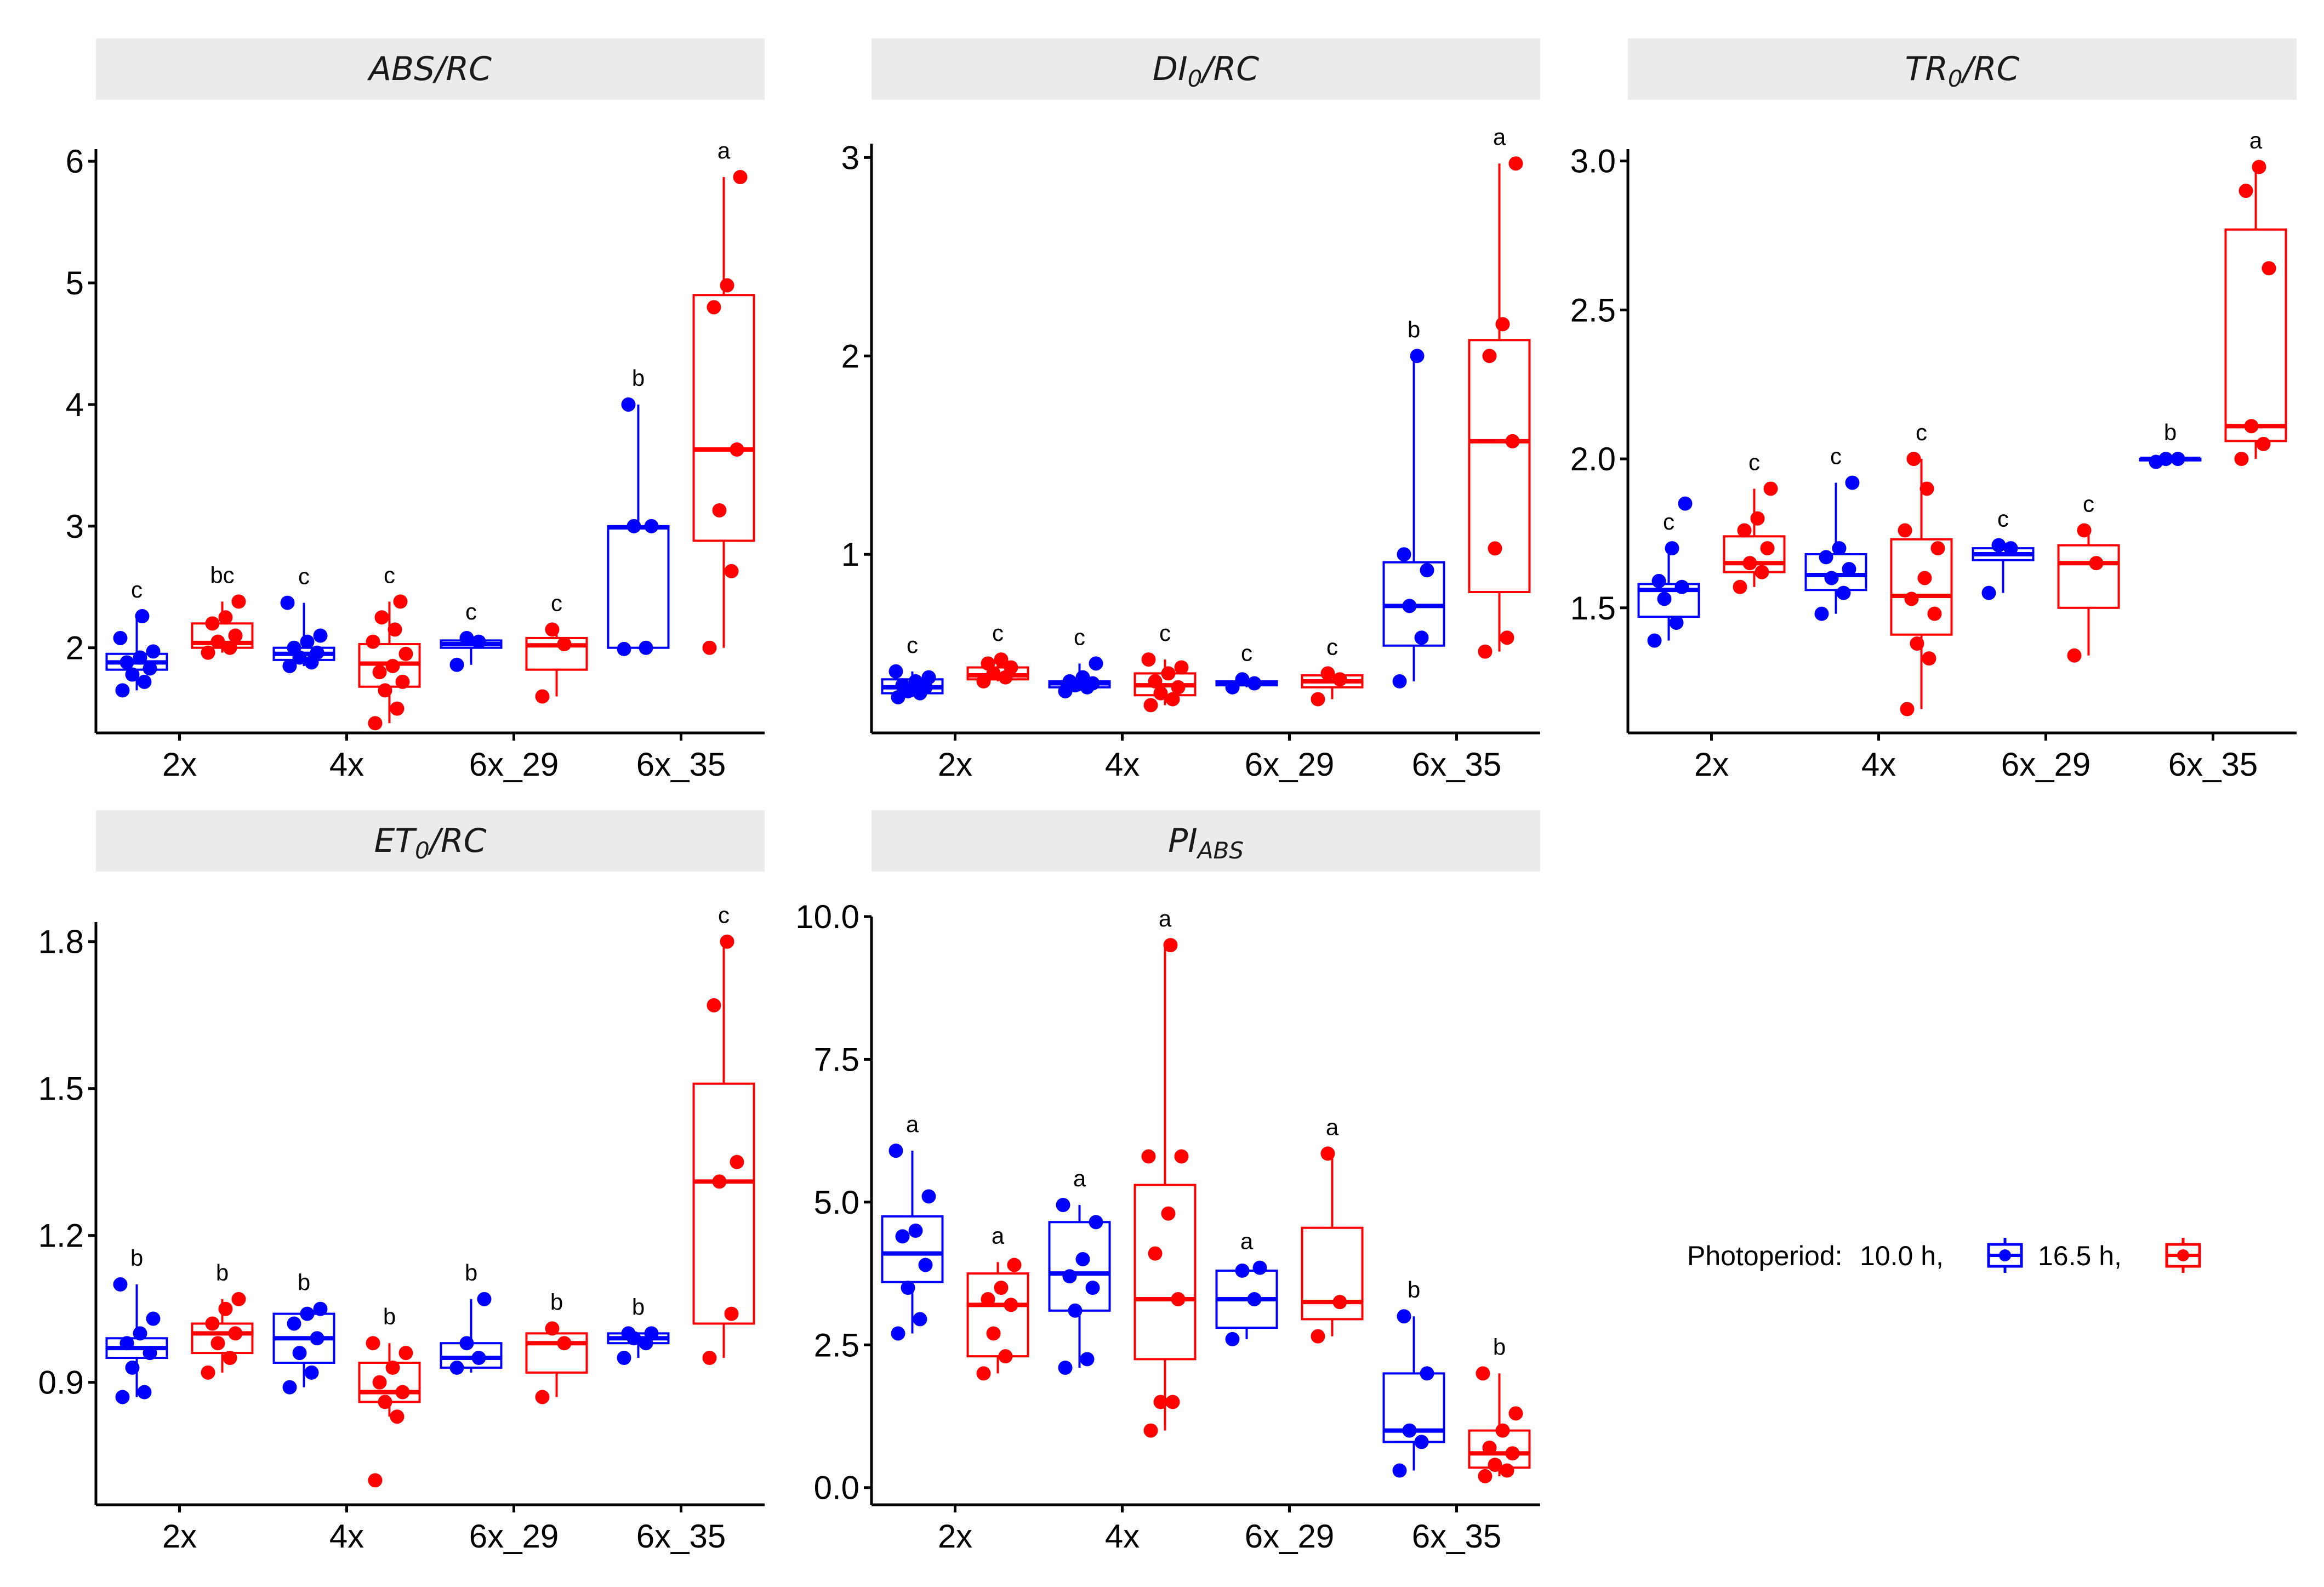  What do you see at coordinates (304, 618) in the screenshot?
I see `box-100h-4x: c` at bounding box center [304, 618].